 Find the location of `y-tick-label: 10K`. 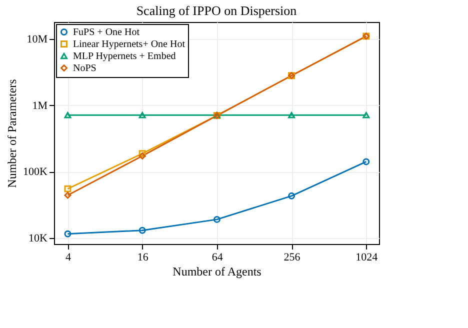

y-tick-label: 10K is located at coordinates (38, 238).